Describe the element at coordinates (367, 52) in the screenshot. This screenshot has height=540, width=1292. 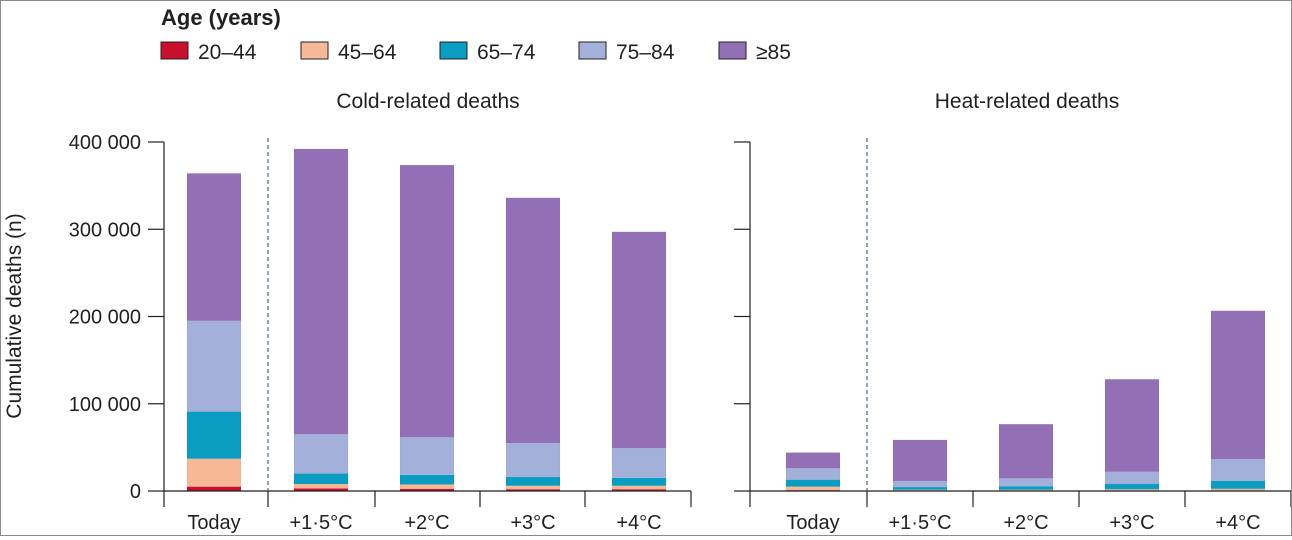
I see `legend-label-45-64: 45–64` at that location.